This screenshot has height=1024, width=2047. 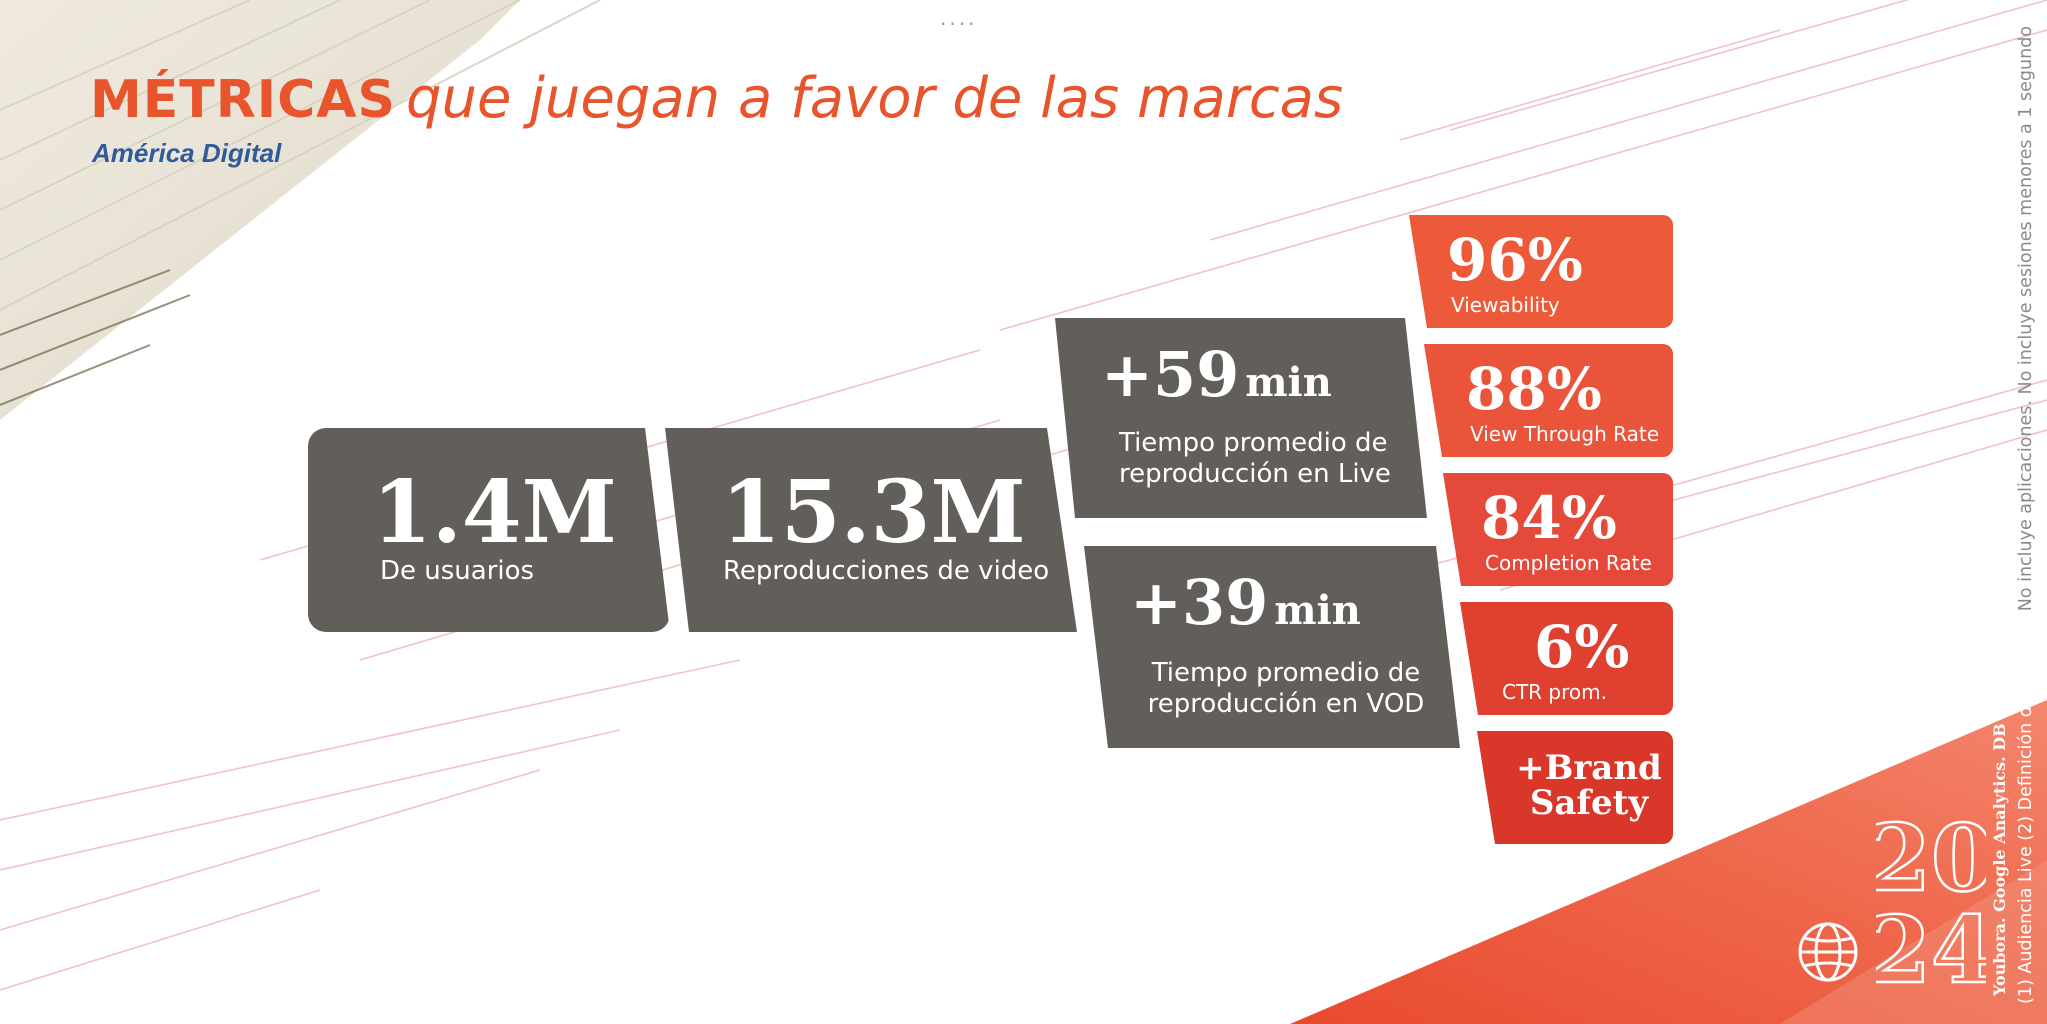 I want to click on plays-label: Reproducciones de video, so click(x=886, y=571).